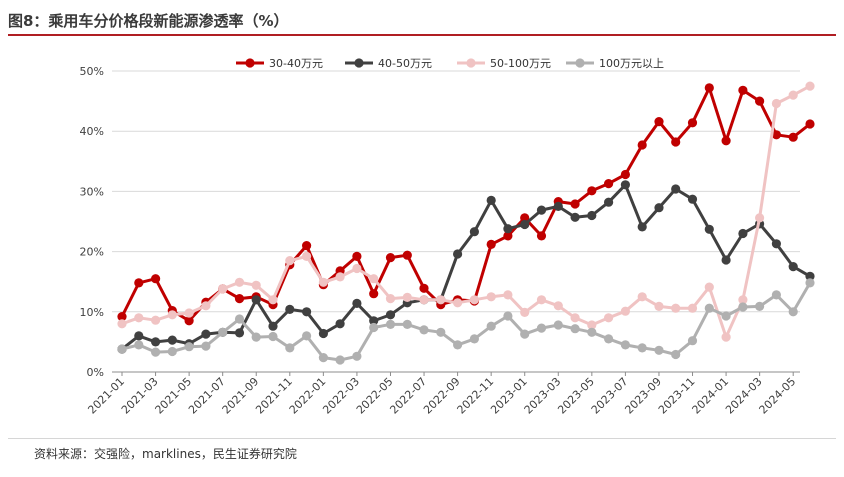 Image resolution: width=844 pixels, height=477 pixels. What do you see at coordinates (92, 71) in the screenshot?
I see `y-tick-label: 50%` at bounding box center [92, 71].